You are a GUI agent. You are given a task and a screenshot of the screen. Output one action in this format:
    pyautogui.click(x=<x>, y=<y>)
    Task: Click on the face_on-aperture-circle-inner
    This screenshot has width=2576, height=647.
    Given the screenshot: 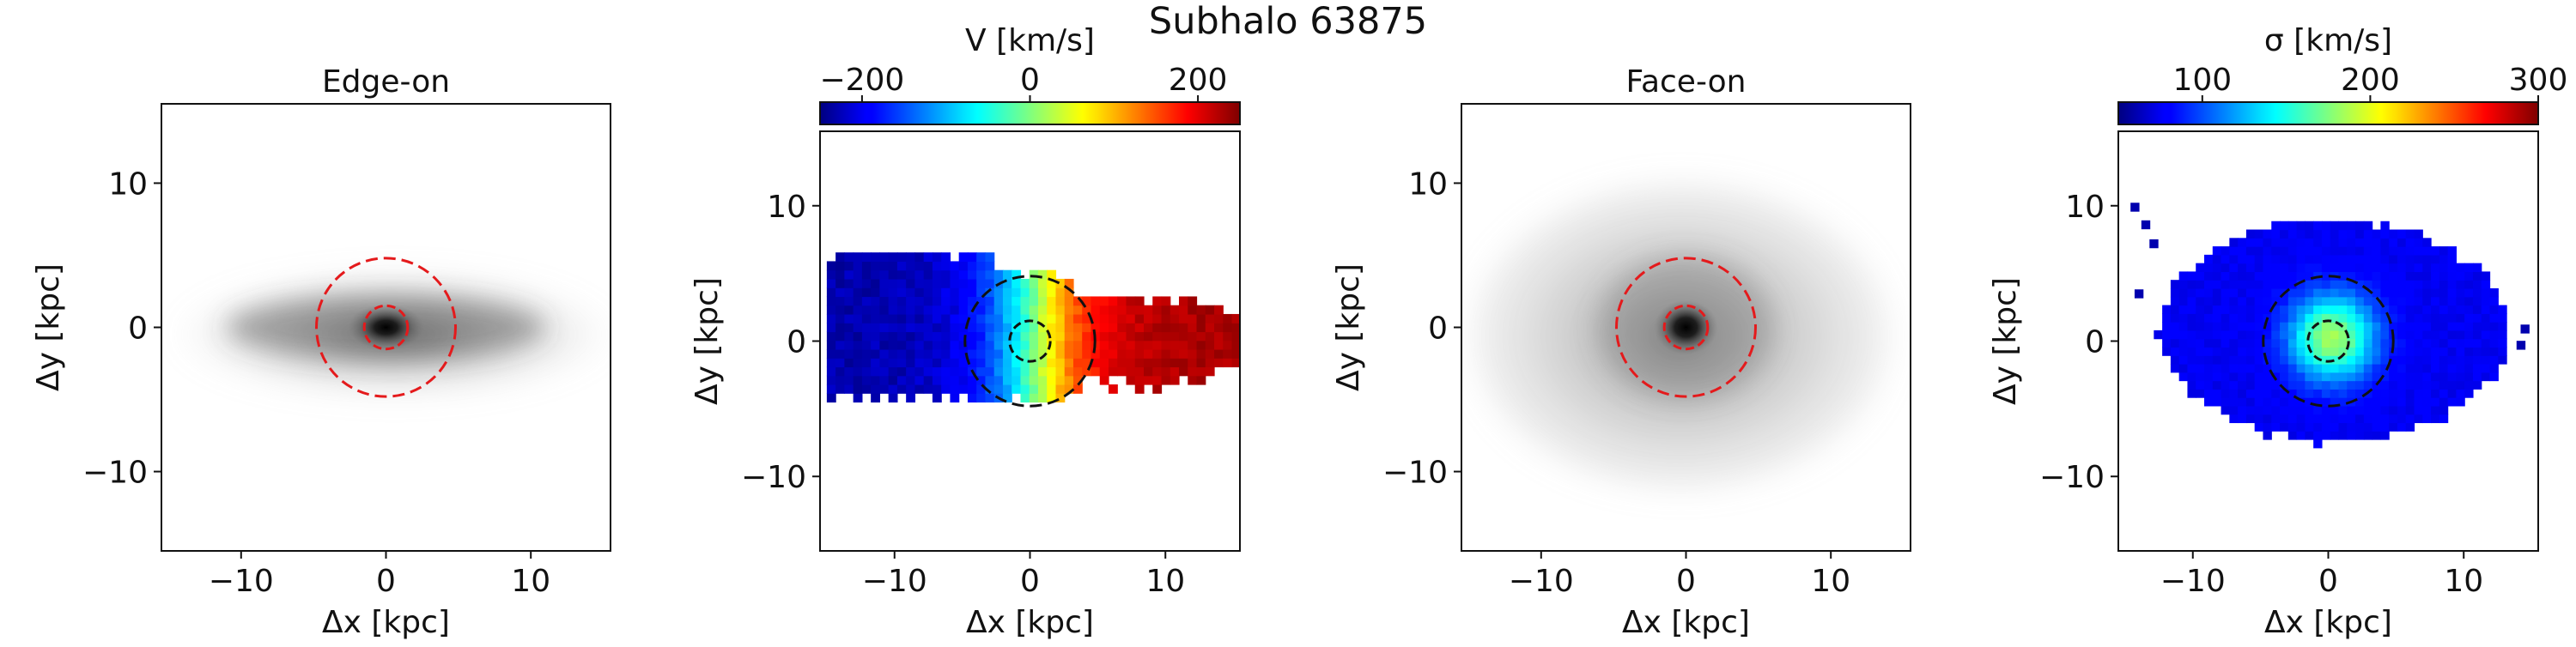 What is the action you would take?
    pyautogui.click(x=1686, y=327)
    